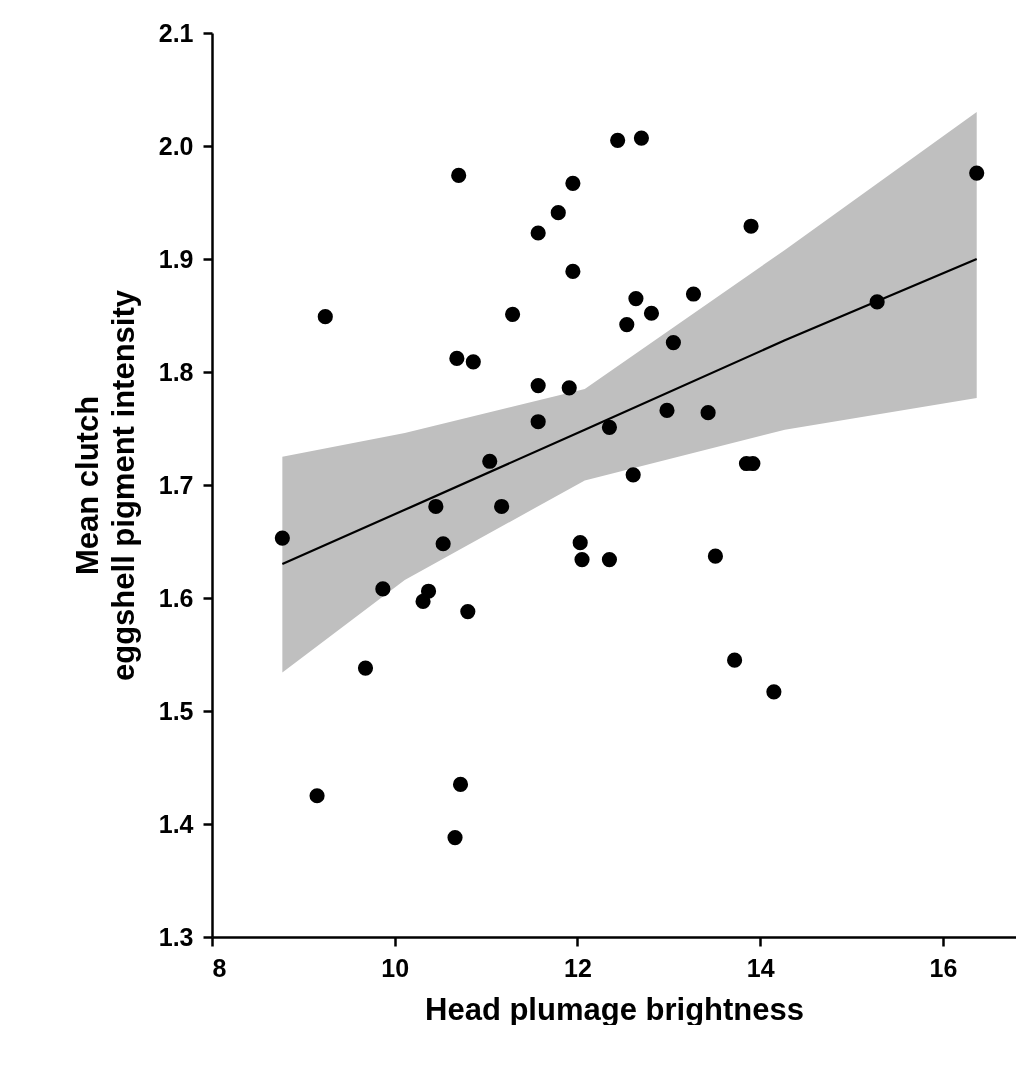  I want to click on y-tick-label: 2.1, so click(176, 32).